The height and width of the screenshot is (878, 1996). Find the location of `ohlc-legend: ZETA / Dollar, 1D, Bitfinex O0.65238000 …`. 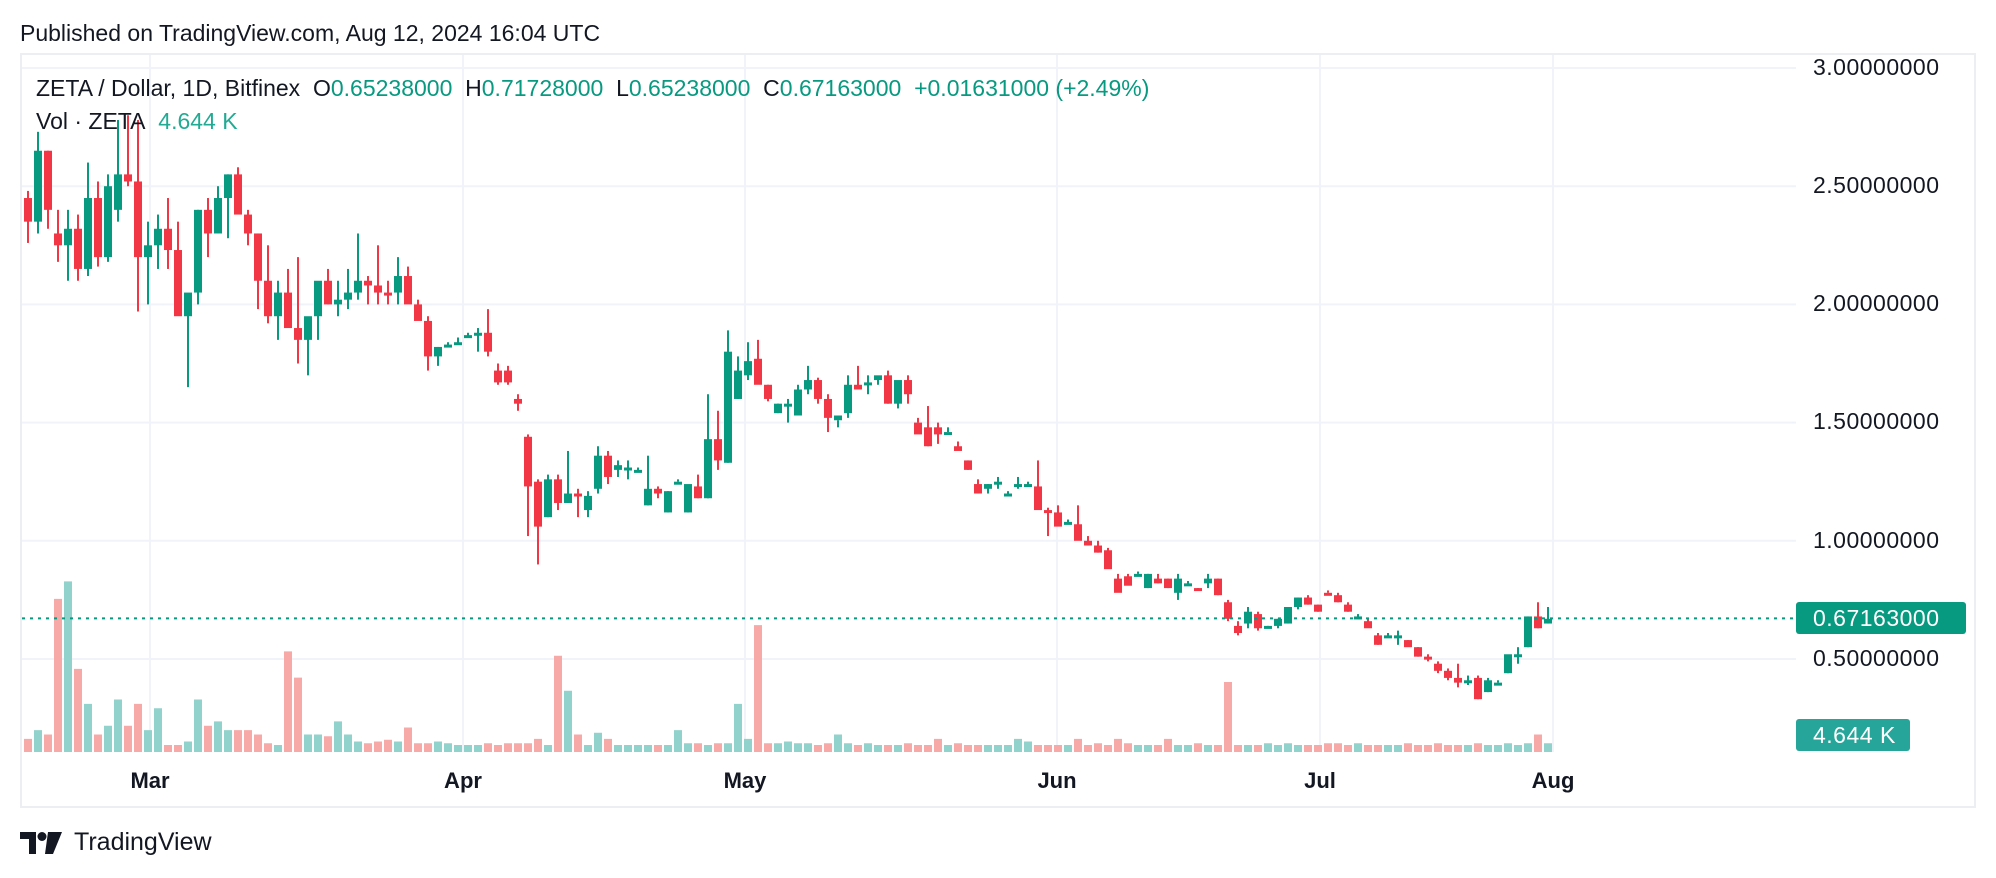

ohlc-legend: ZETA / Dollar, 1D, Bitfinex O0.65238000 … is located at coordinates (592, 88).